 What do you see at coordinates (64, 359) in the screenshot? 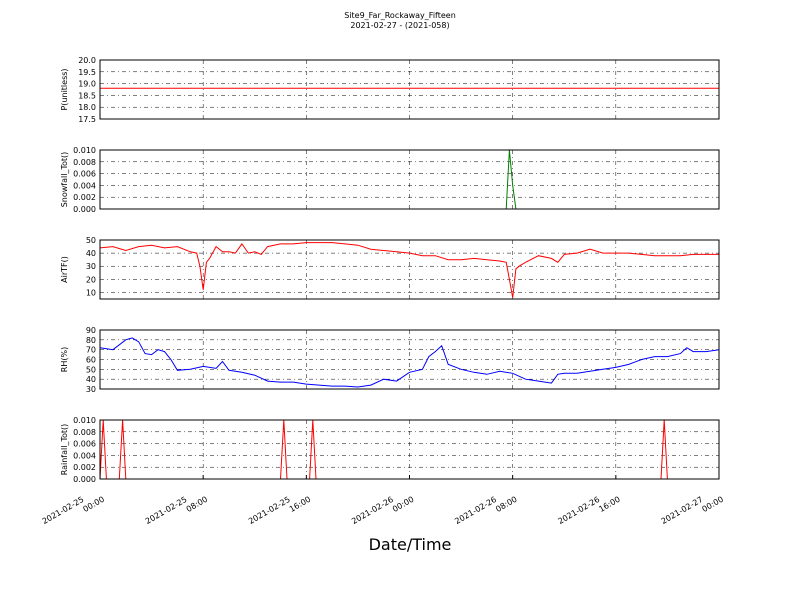
I see `y-axis-label: RH(%)` at bounding box center [64, 359].